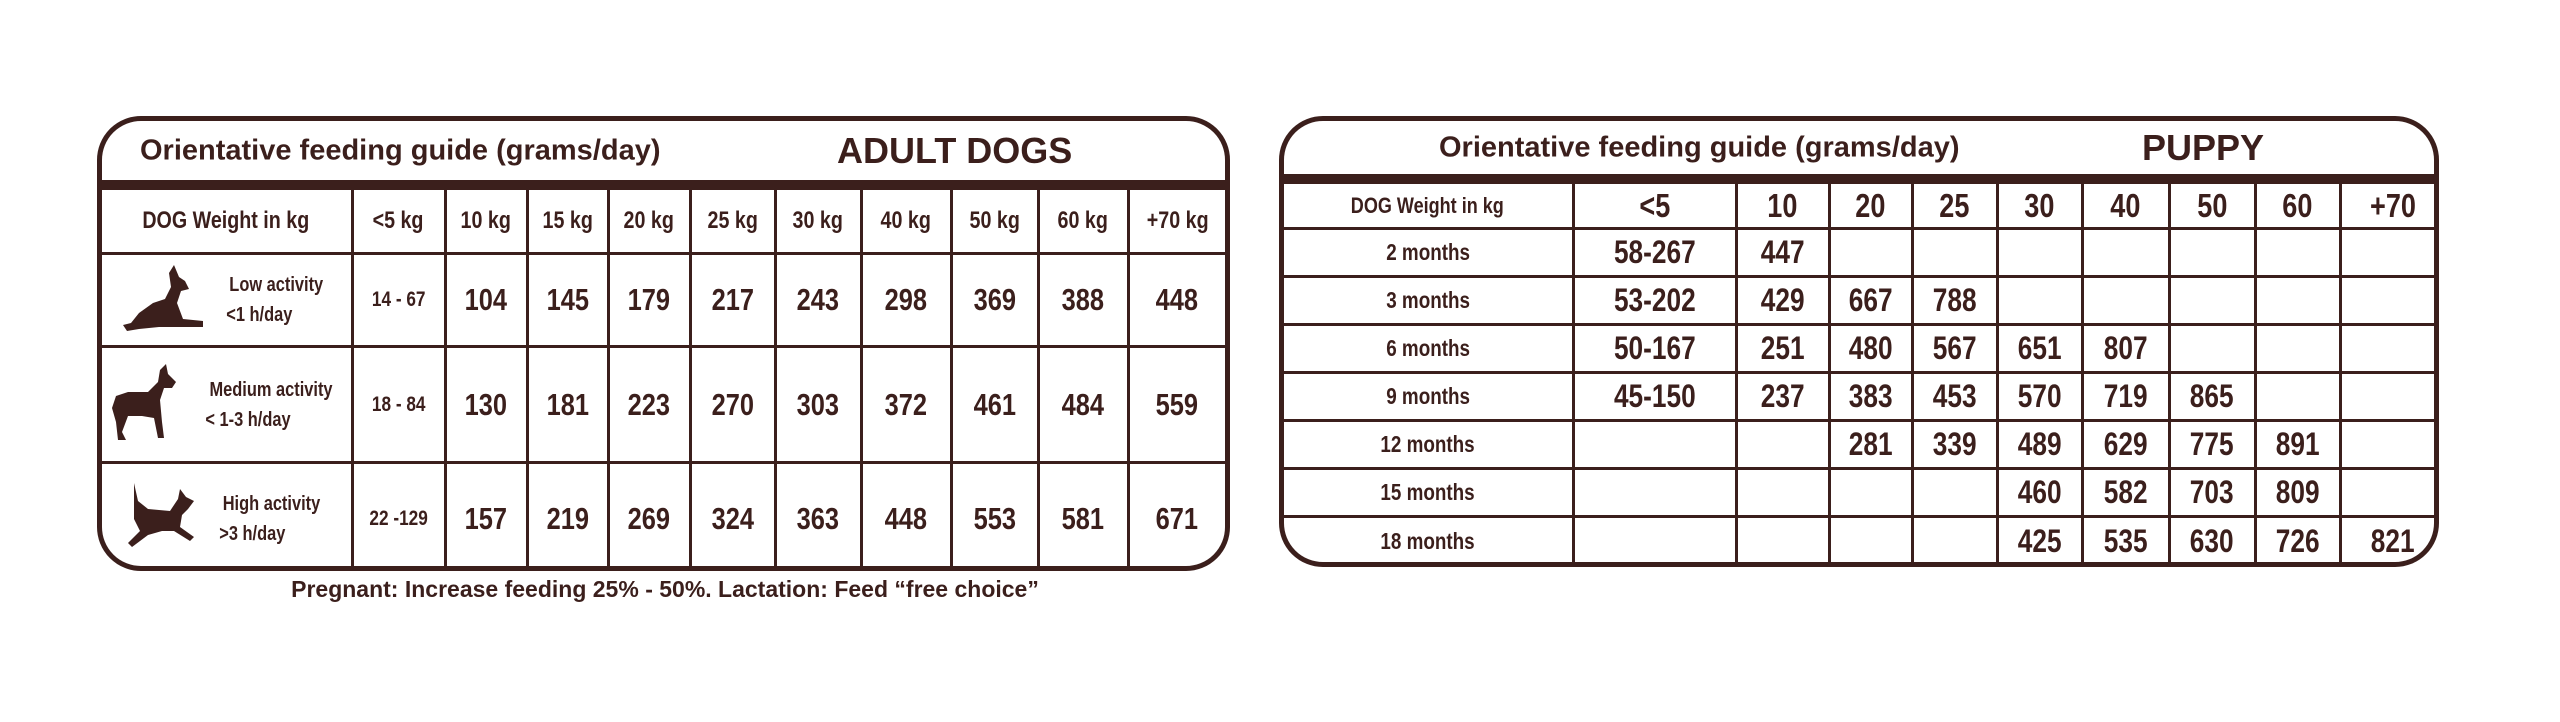 Image resolution: width=2560 pixels, height=722 pixels. I want to click on value-cell: 50-167, so click(1654, 348).